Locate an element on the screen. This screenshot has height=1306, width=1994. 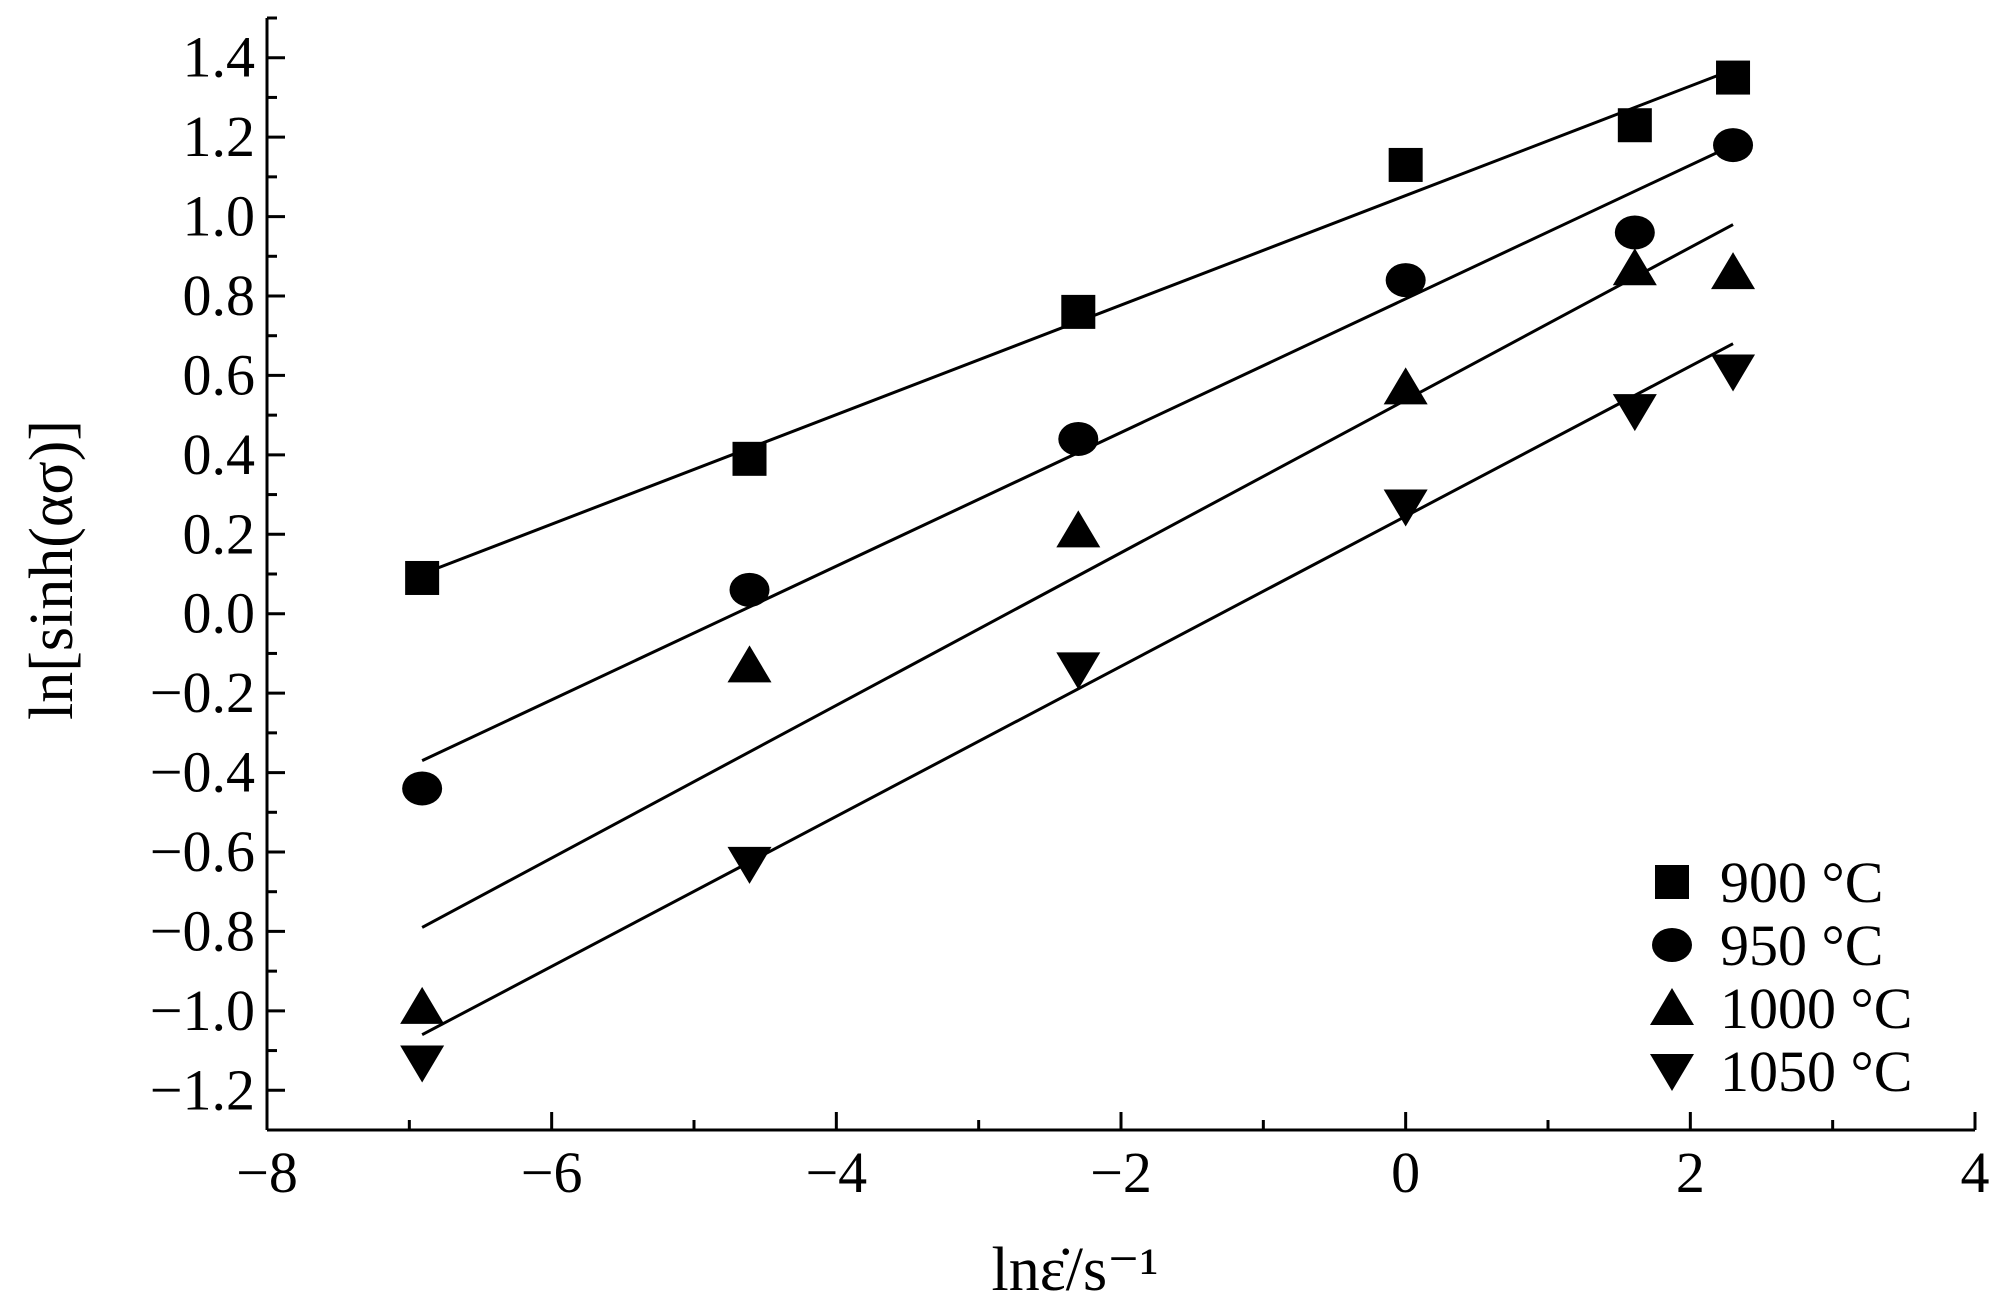
x-axis-label: lnε̇/s⁻¹ is located at coordinates (1075, 1270).